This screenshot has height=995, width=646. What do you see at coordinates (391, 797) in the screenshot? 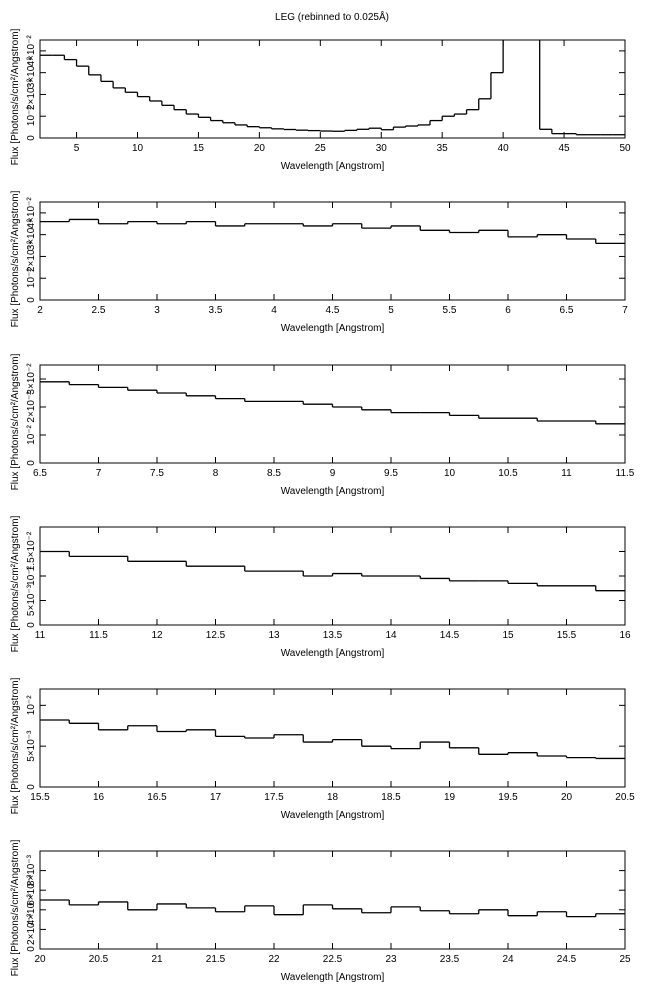
I see `x-tick-label: 18.5` at bounding box center [391, 797].